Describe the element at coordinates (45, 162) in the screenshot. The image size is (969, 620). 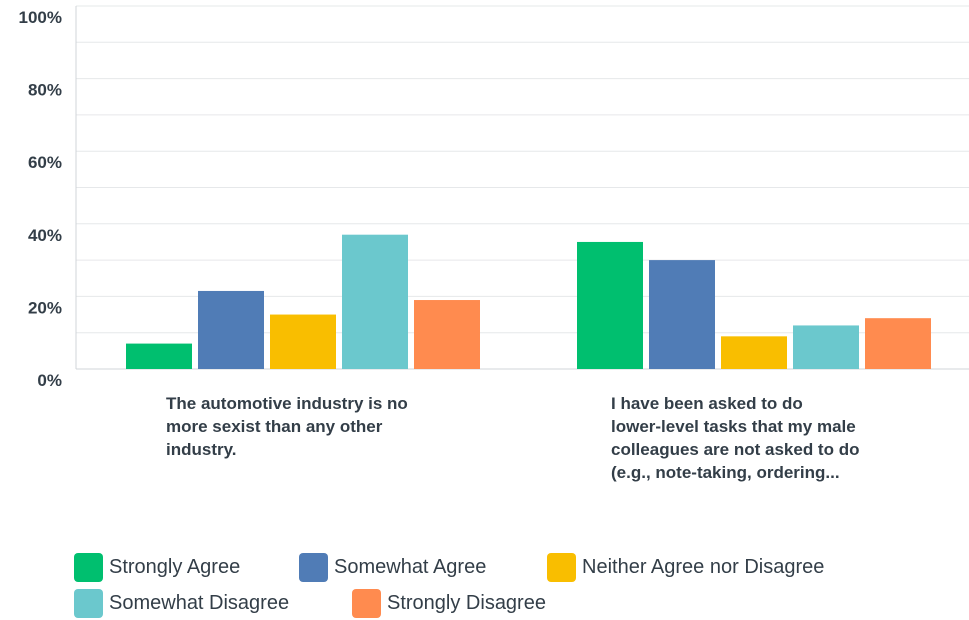
I see `y-tick-label: 60%` at that location.